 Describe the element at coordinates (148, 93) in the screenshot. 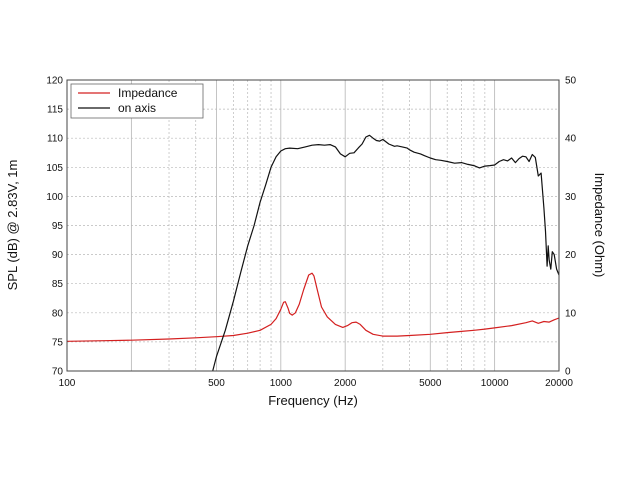

I see `legend-label-impedance: Impedance` at that location.